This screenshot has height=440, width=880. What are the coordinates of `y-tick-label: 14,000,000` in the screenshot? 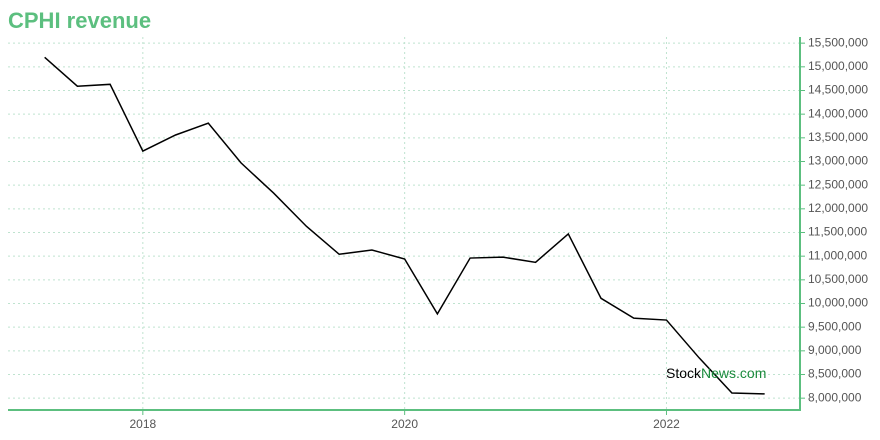 It's located at (838, 113).